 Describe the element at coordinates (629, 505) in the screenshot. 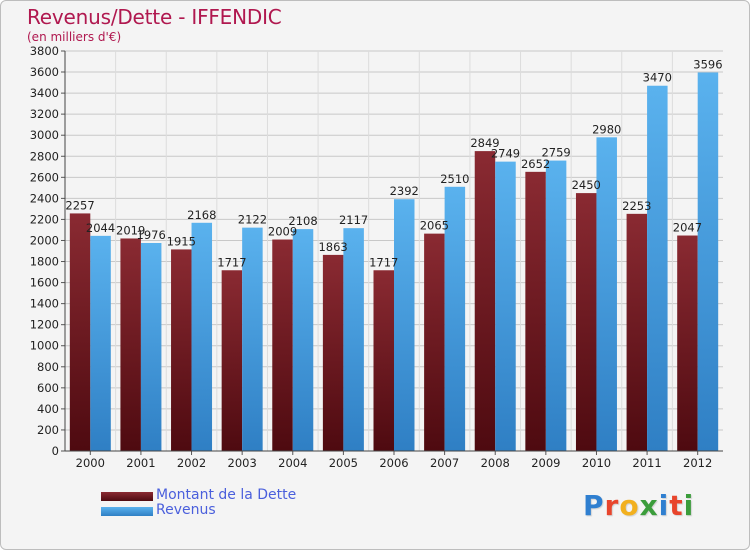

I see `logo-letter-2: o` at that location.